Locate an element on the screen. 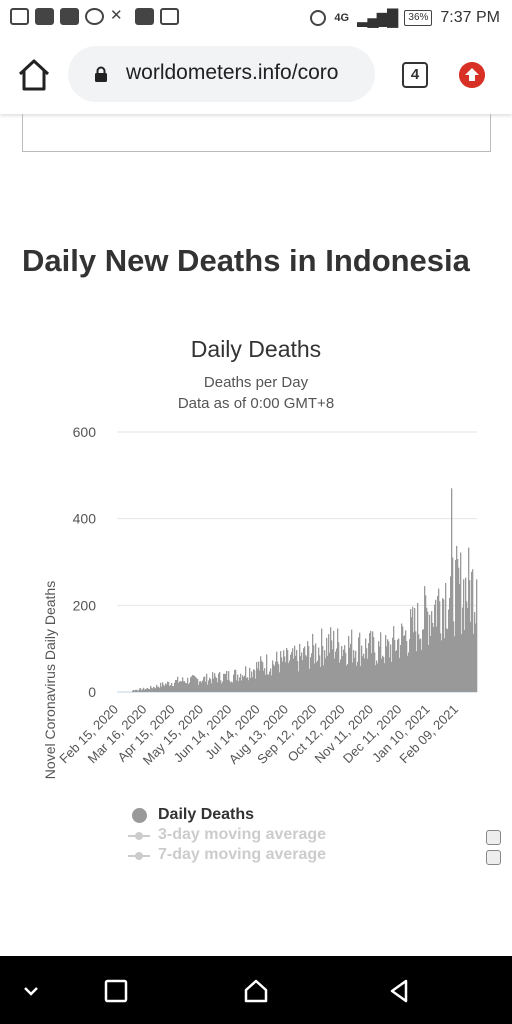 The image size is (512, 1024). legend-item-daily-deaths: Daily Deaths is located at coordinates (258, 816).